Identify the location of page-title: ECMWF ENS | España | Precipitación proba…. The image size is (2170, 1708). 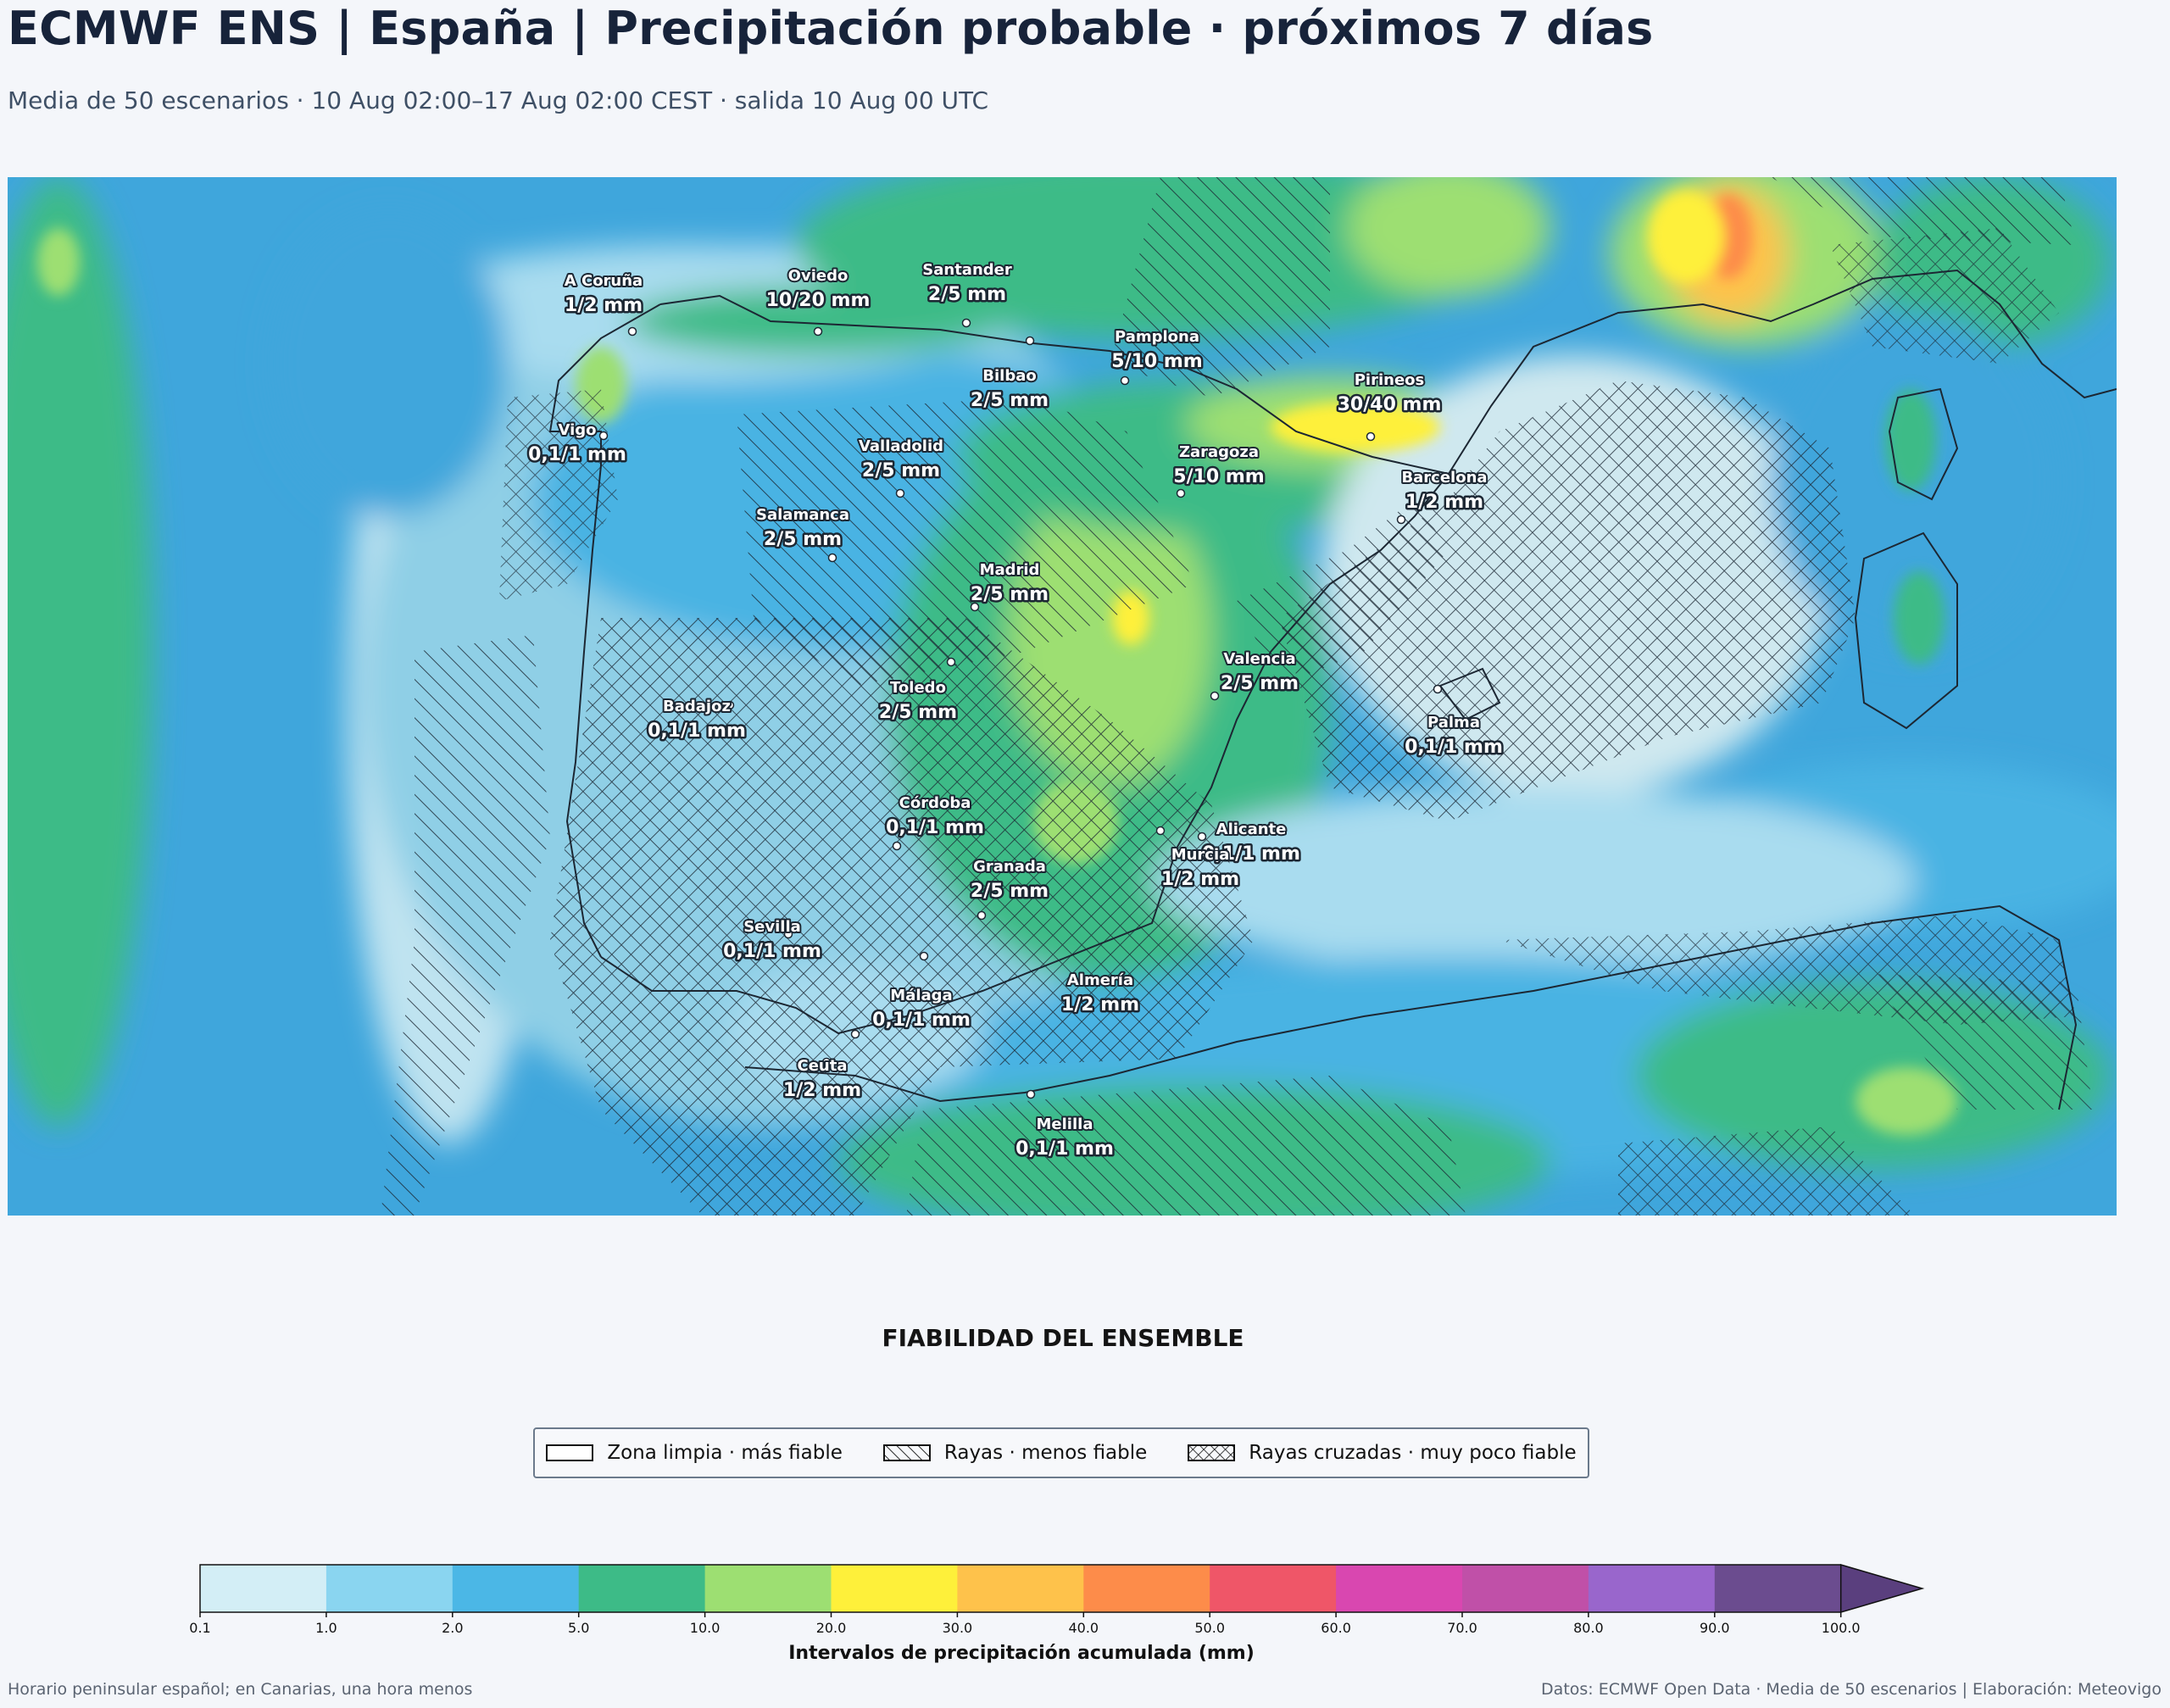
(831, 28).